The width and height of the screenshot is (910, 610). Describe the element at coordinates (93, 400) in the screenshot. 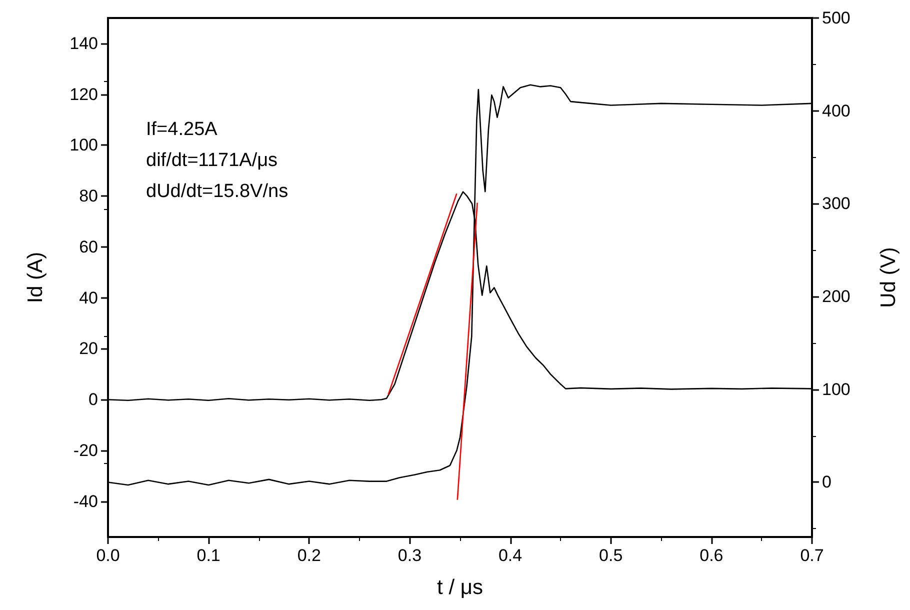

I see `y-tick-label: 0` at that location.